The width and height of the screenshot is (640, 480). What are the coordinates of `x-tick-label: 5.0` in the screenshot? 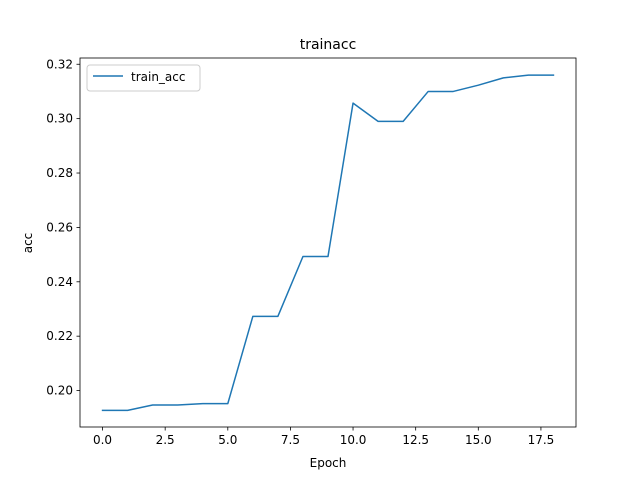 It's located at (227, 440).